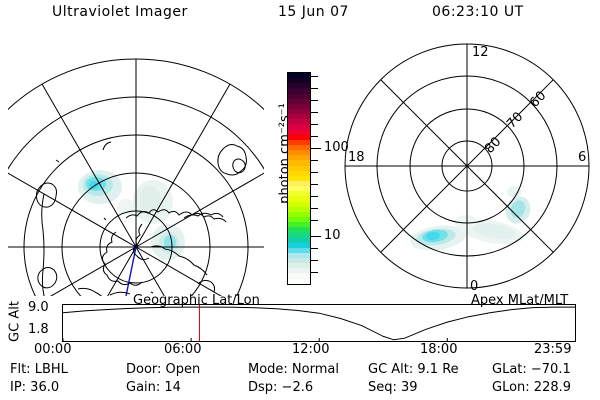 Image resolution: width=600 pixels, height=400 pixels. What do you see at coordinates (39, 369) in the screenshot?
I see `status-flt: Flt: LBHL` at bounding box center [39, 369].